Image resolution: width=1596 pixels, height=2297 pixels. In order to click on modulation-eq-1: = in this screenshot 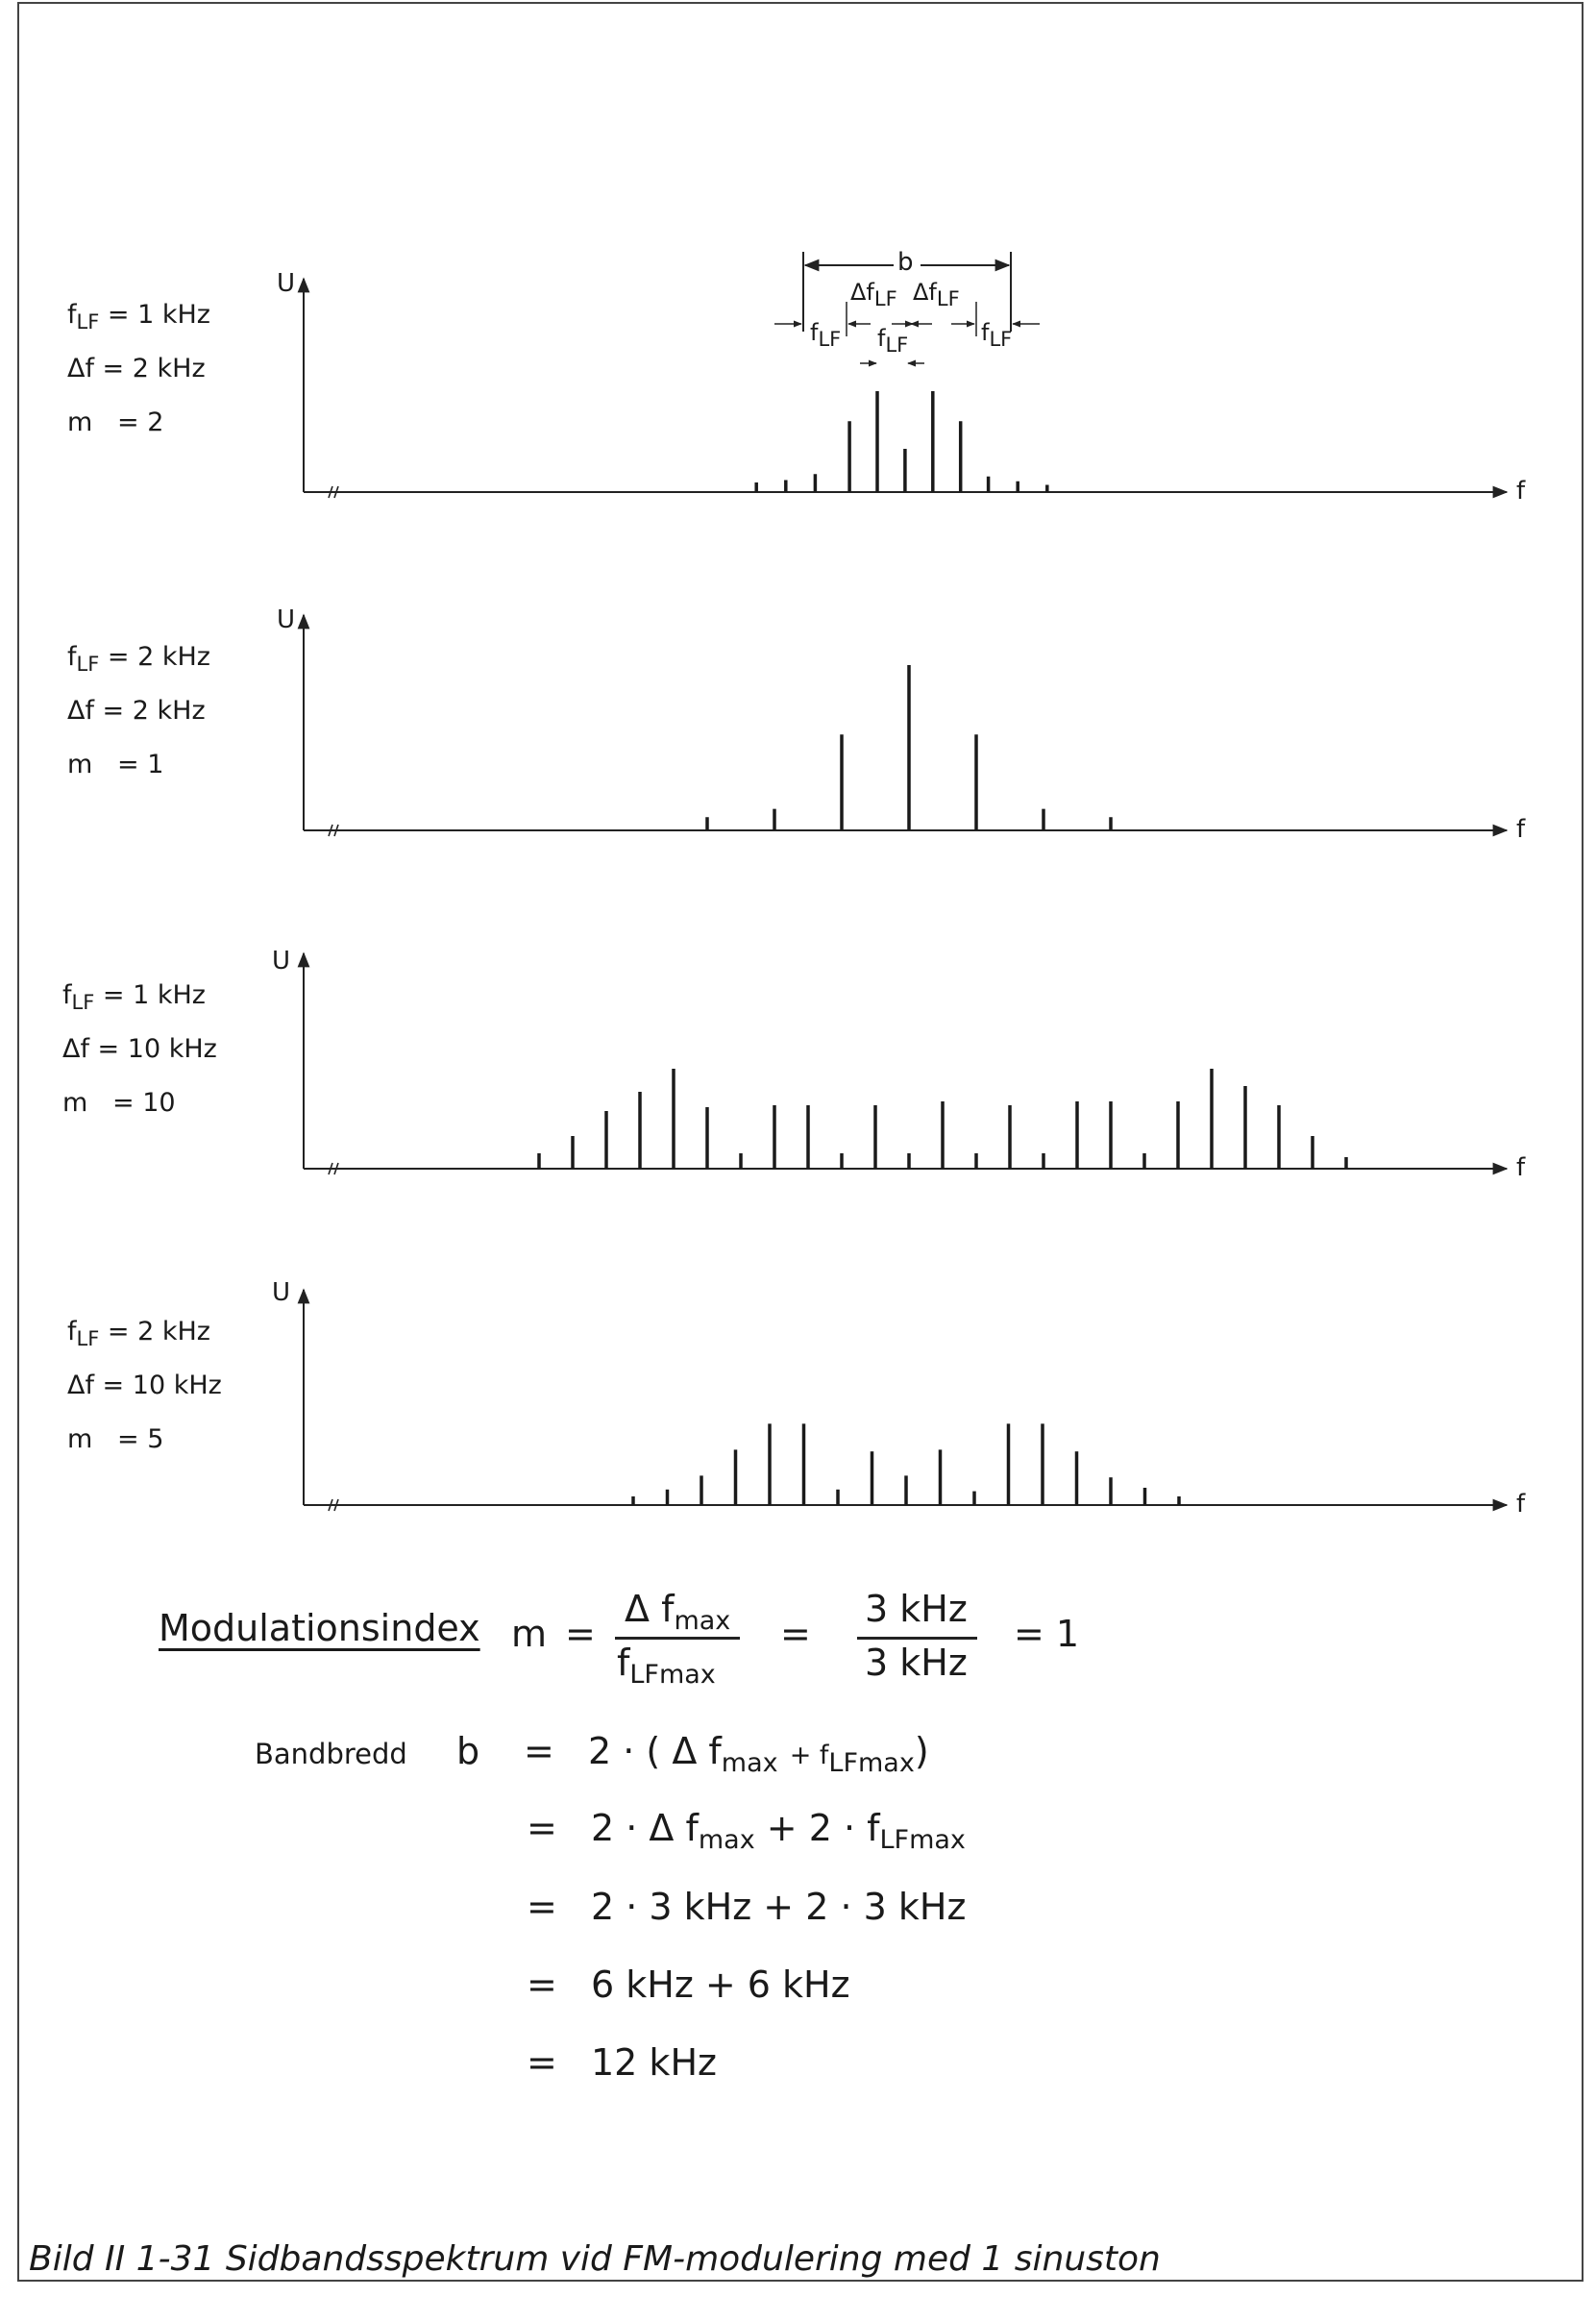, I will do `click(580, 1634)`.